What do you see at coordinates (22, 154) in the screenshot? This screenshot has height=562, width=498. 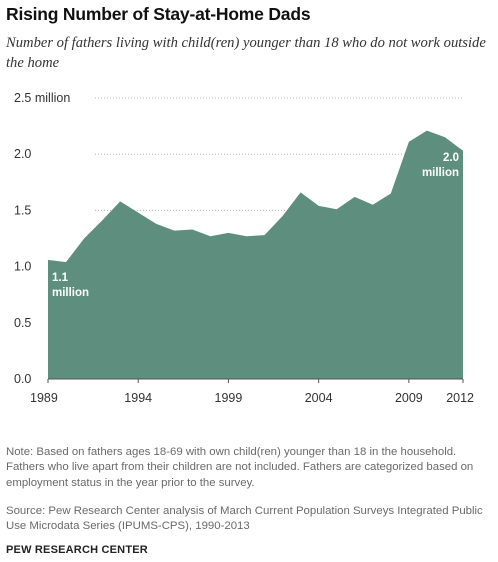 I see `y-tick-label: 2.0` at bounding box center [22, 154].